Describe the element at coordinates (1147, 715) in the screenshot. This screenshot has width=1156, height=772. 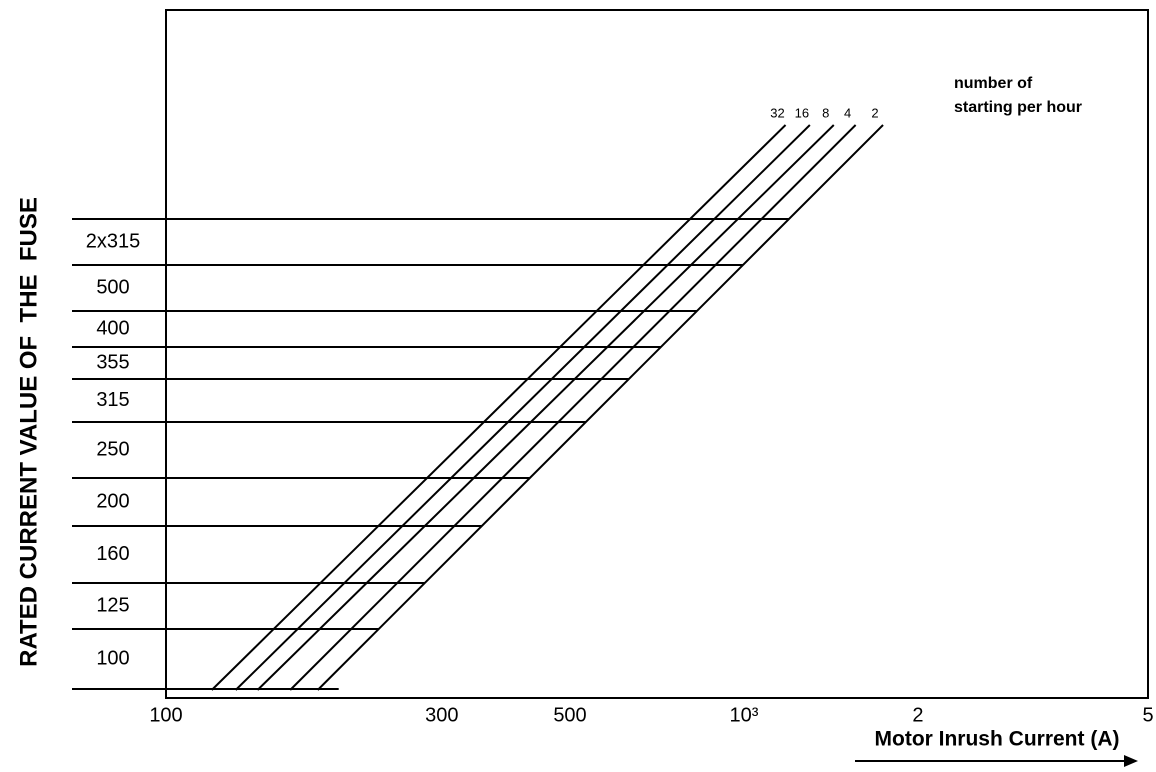
I see `x-tick-label: 5` at that location.